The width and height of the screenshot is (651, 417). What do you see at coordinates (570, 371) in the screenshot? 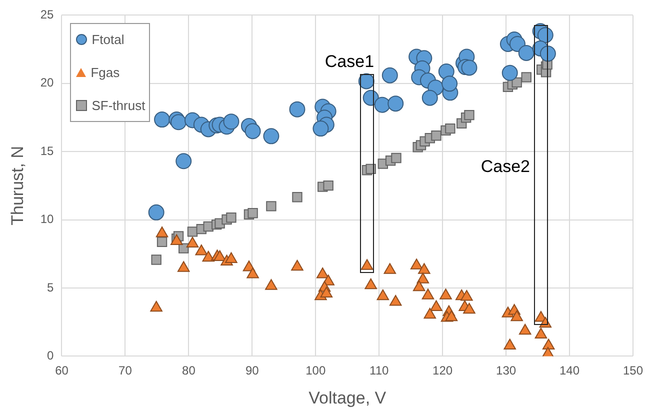
I see `x-tick-label: 140` at bounding box center [570, 371].